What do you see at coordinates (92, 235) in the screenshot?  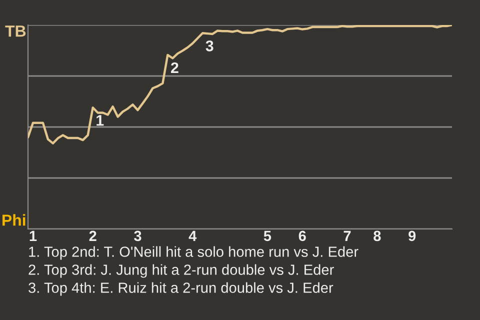 I see `x-tick-label: 2` at bounding box center [92, 235].